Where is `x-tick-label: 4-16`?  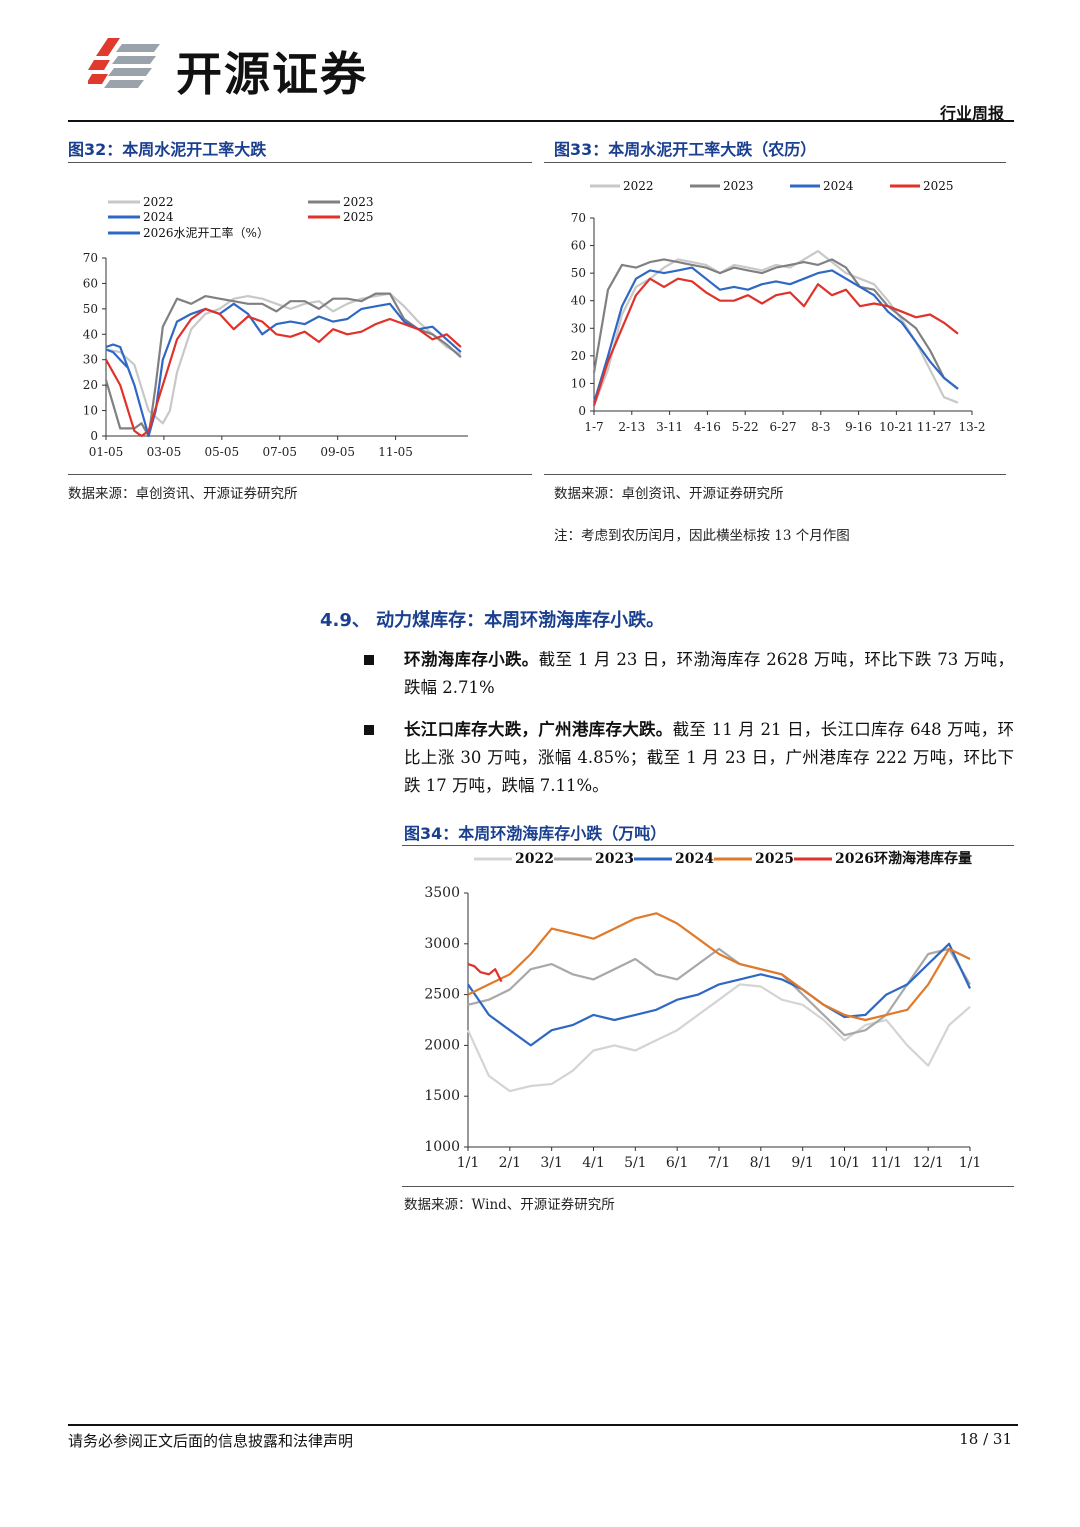 x-tick-label: 4-16 is located at coordinates (707, 427).